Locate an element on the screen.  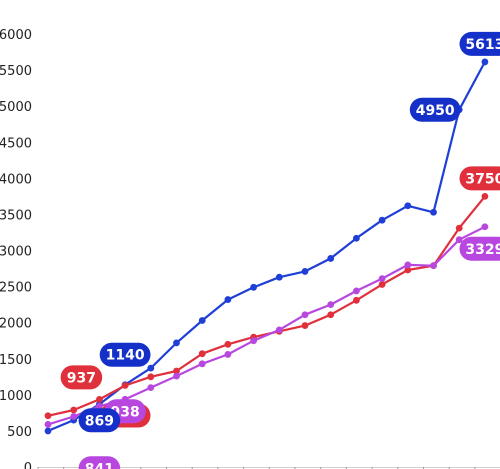
data-label-text: 3329 is located at coordinates (482, 250).